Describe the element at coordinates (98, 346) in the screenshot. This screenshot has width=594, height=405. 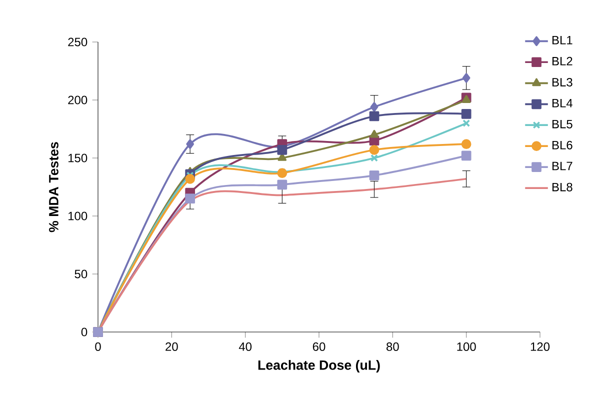
I see `x-tick-label: 0` at that location.